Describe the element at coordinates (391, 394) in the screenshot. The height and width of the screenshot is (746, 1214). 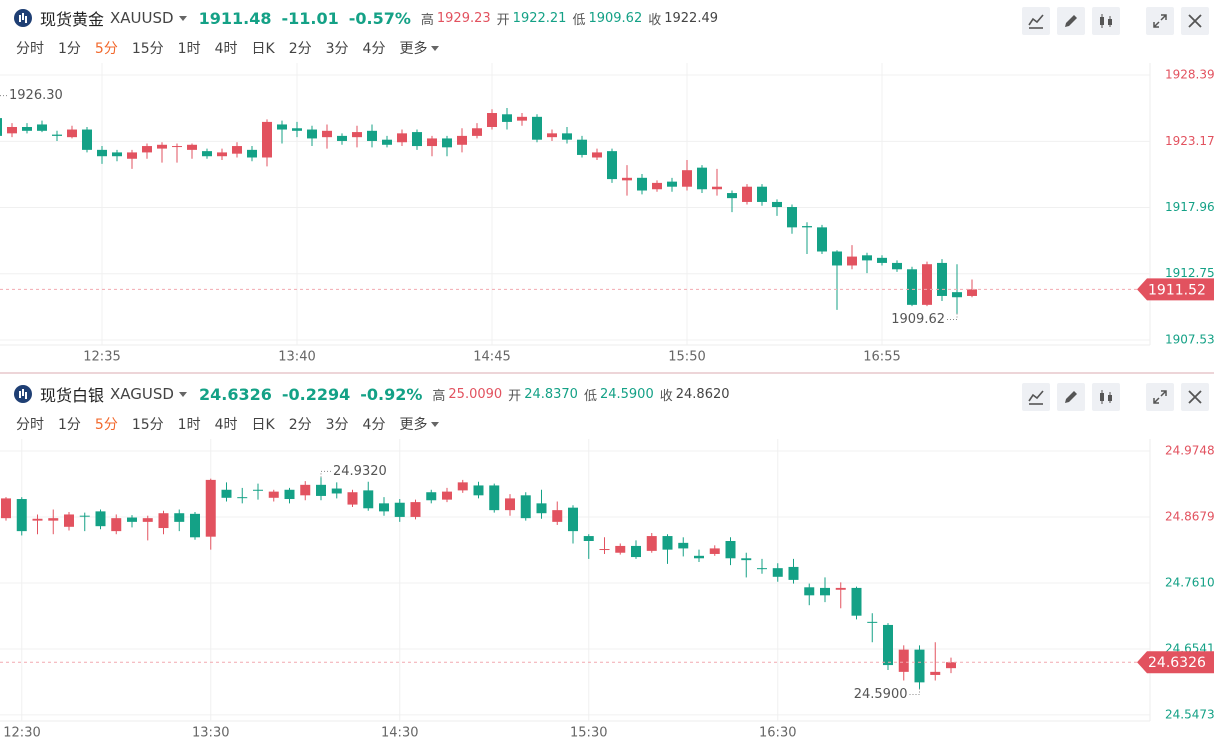
I see `quote-change-pct: -0.92%` at that location.